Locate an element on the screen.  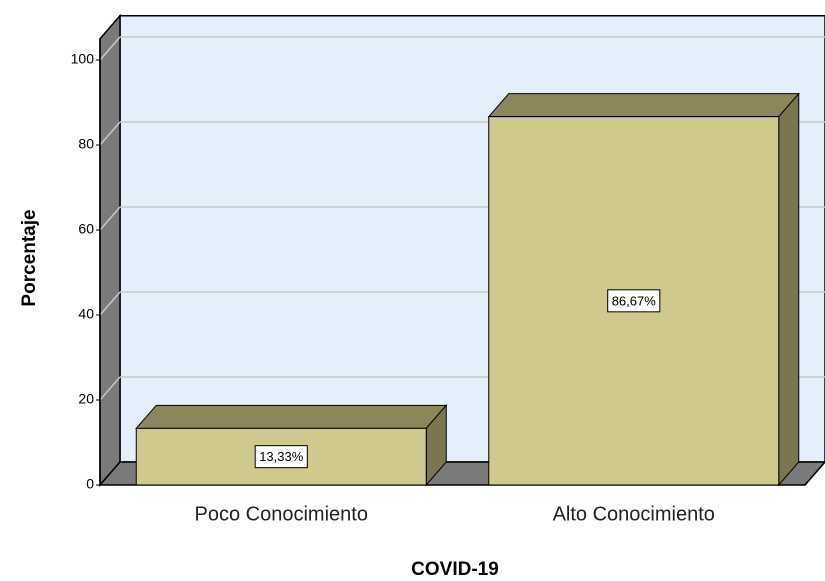
left-wall is located at coordinates (110, 250).